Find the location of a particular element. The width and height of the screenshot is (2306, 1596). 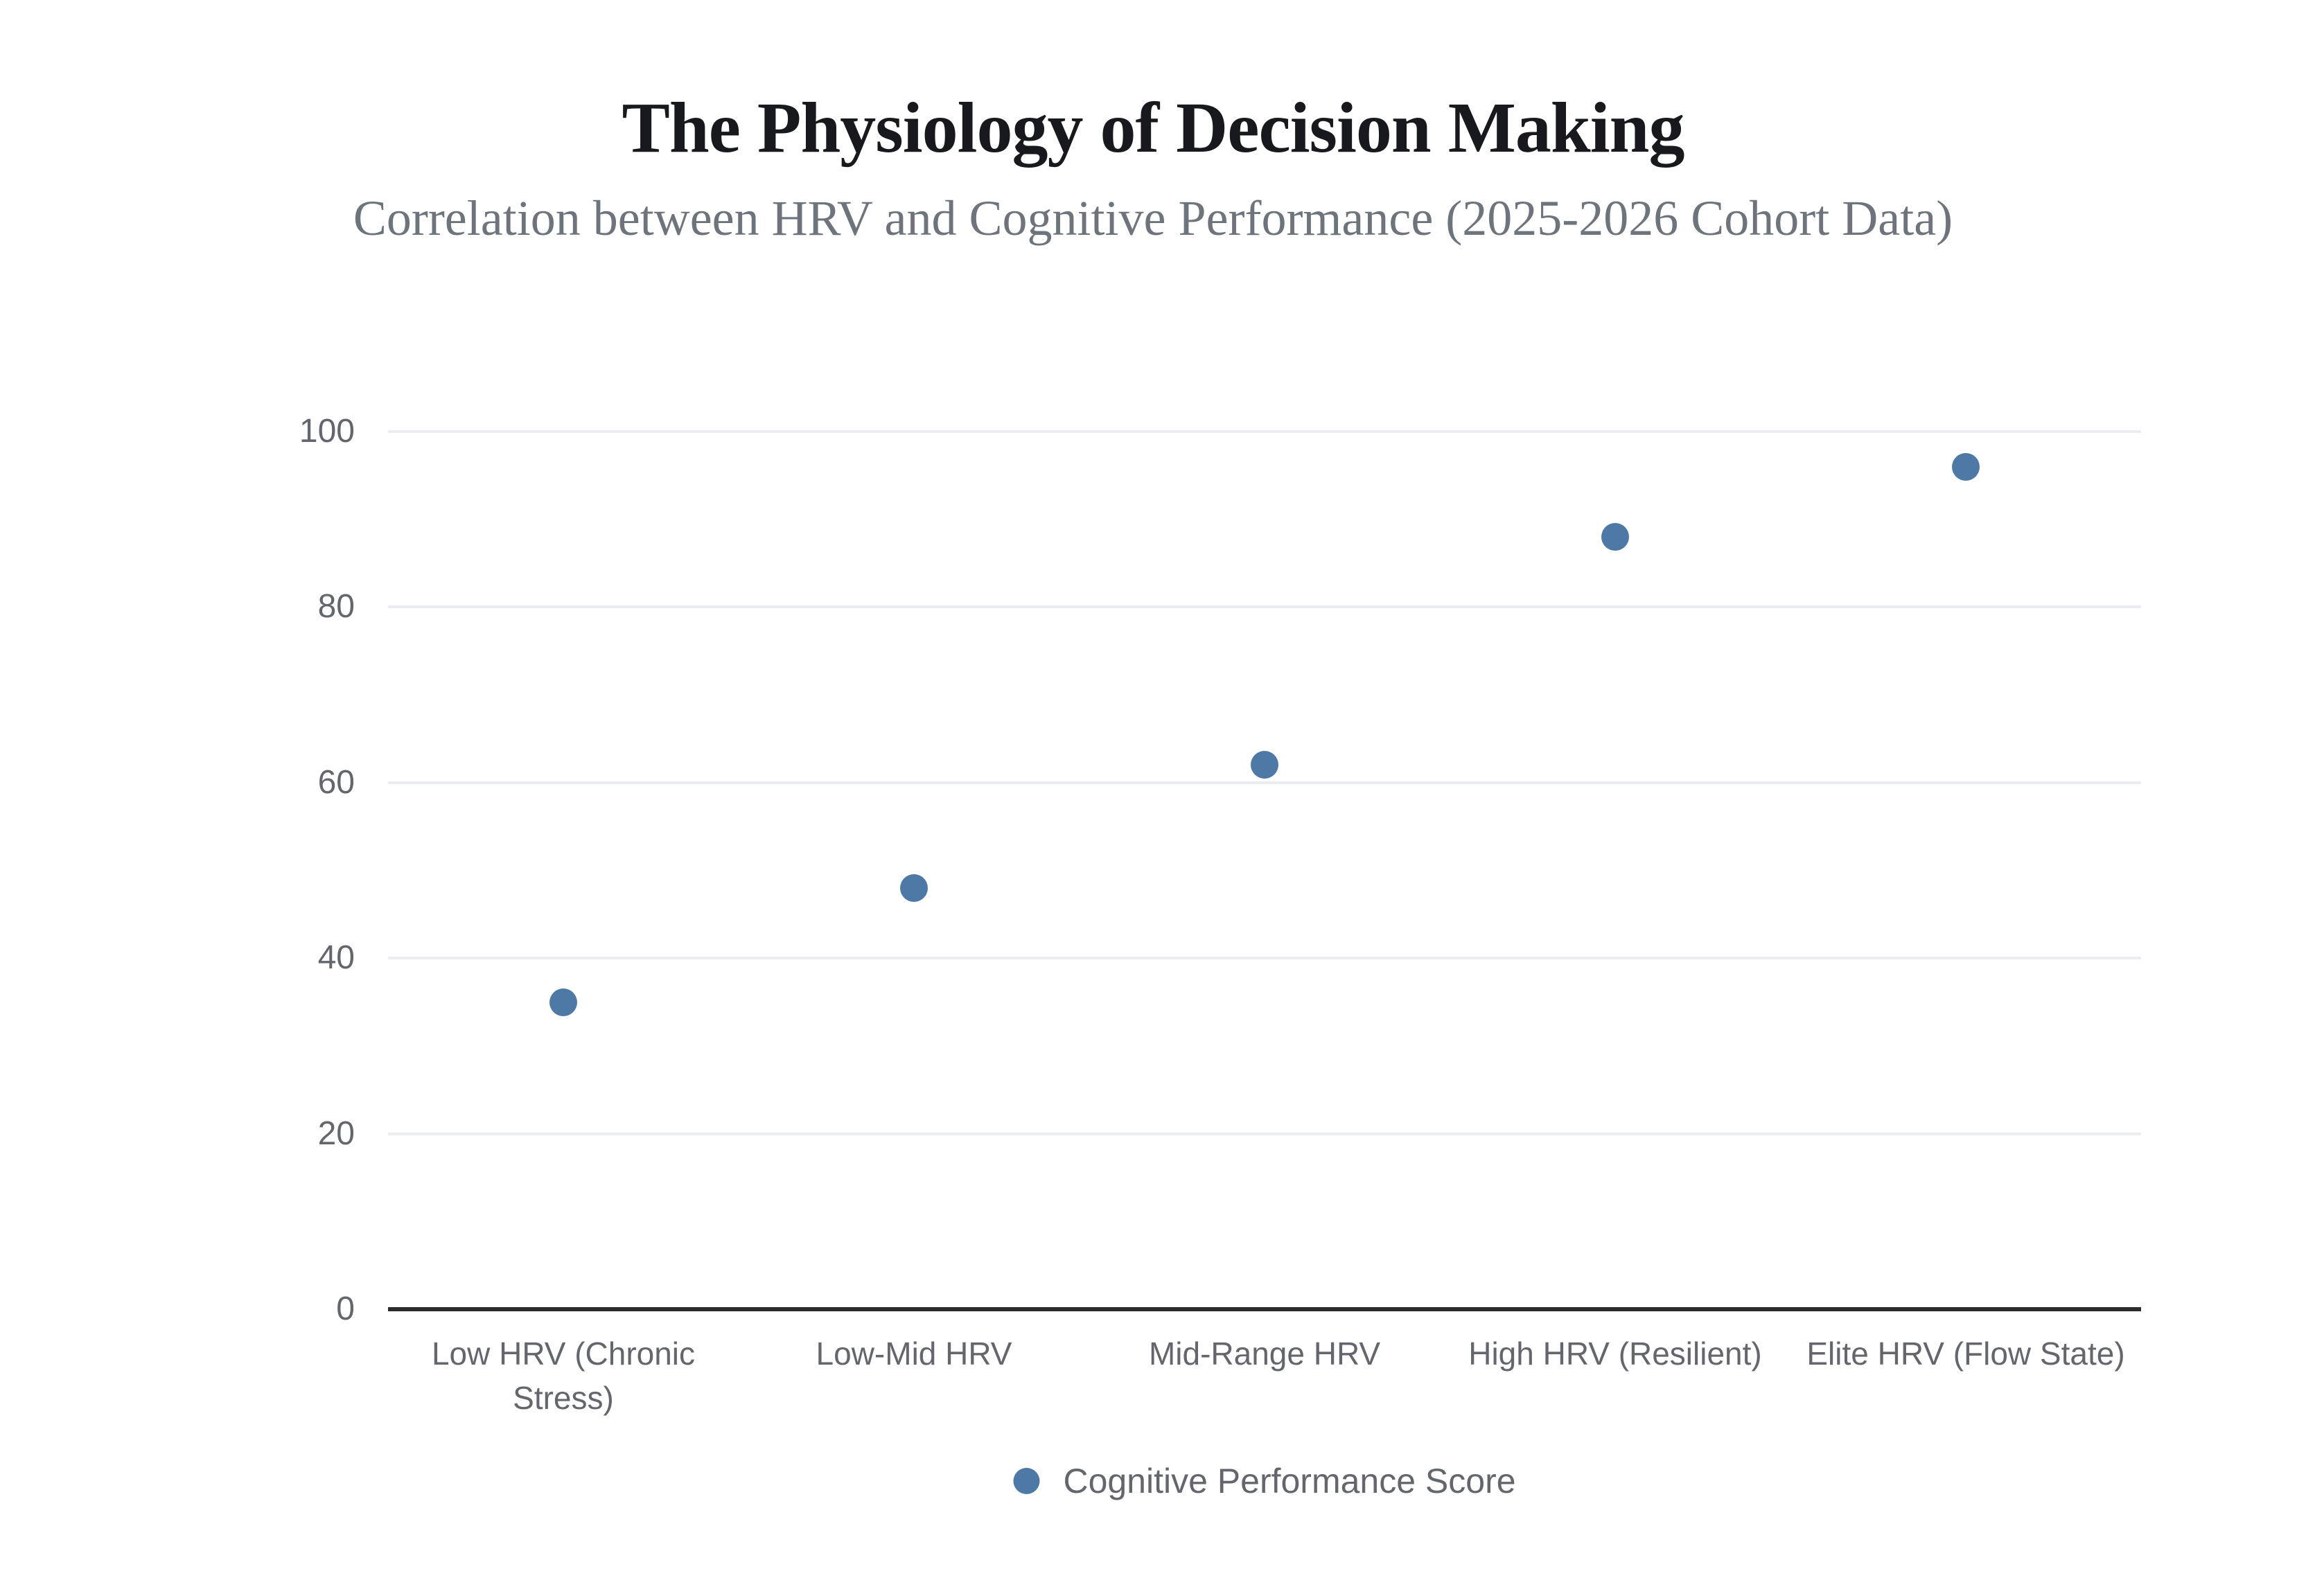

y-axis-tick-label: 100 is located at coordinates (327, 431).